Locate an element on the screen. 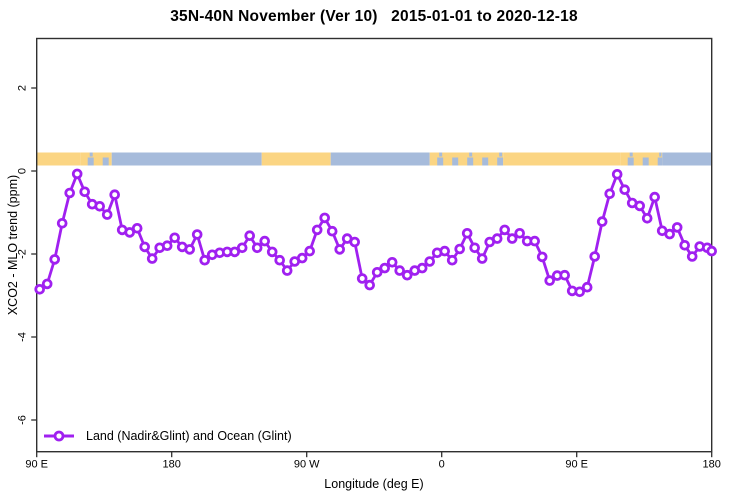 This screenshot has width=750, height=500. y-tick-label: 2 is located at coordinates (23, 88).